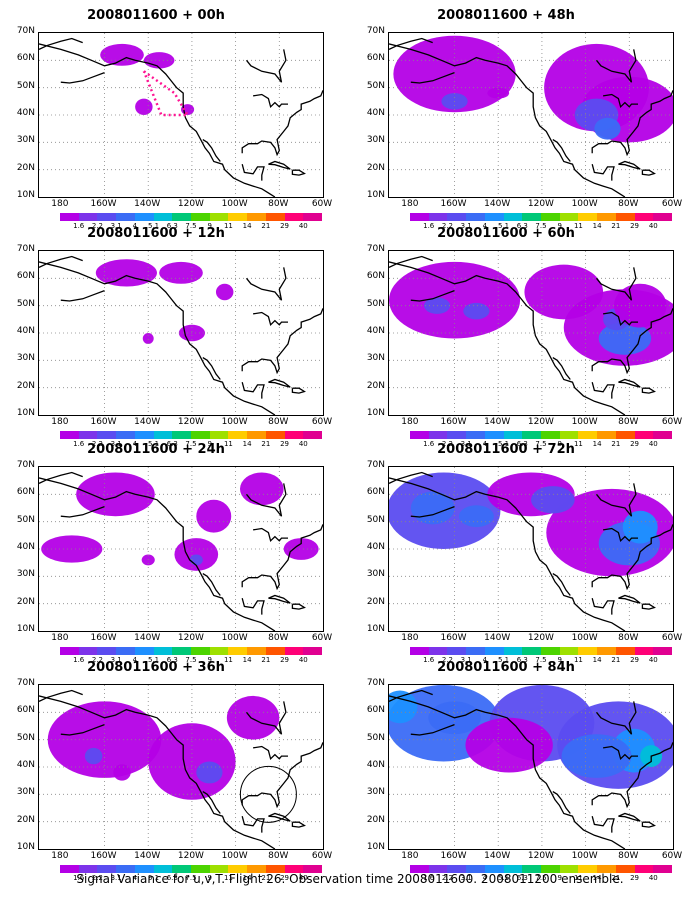 The height and width of the screenshot is (900, 700). Describe the element at coordinates (25, 85) in the screenshot. I see `lat-label: 50N` at that location.